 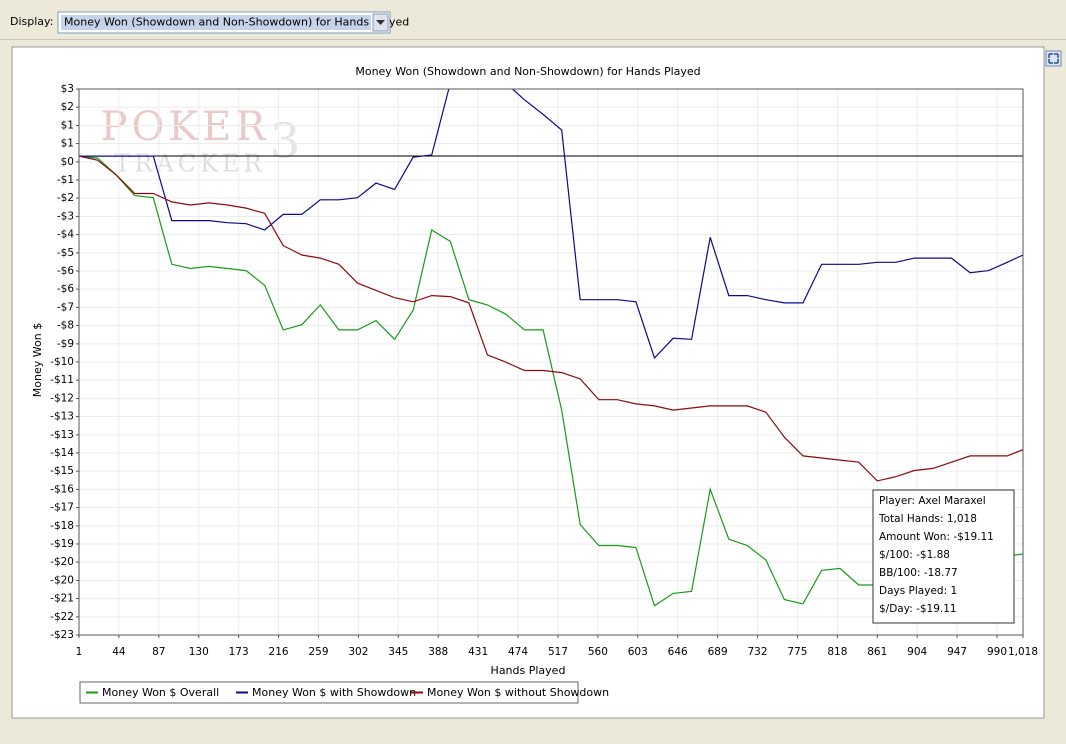 I want to click on y-tick-label: -$17, so click(x=62, y=508).